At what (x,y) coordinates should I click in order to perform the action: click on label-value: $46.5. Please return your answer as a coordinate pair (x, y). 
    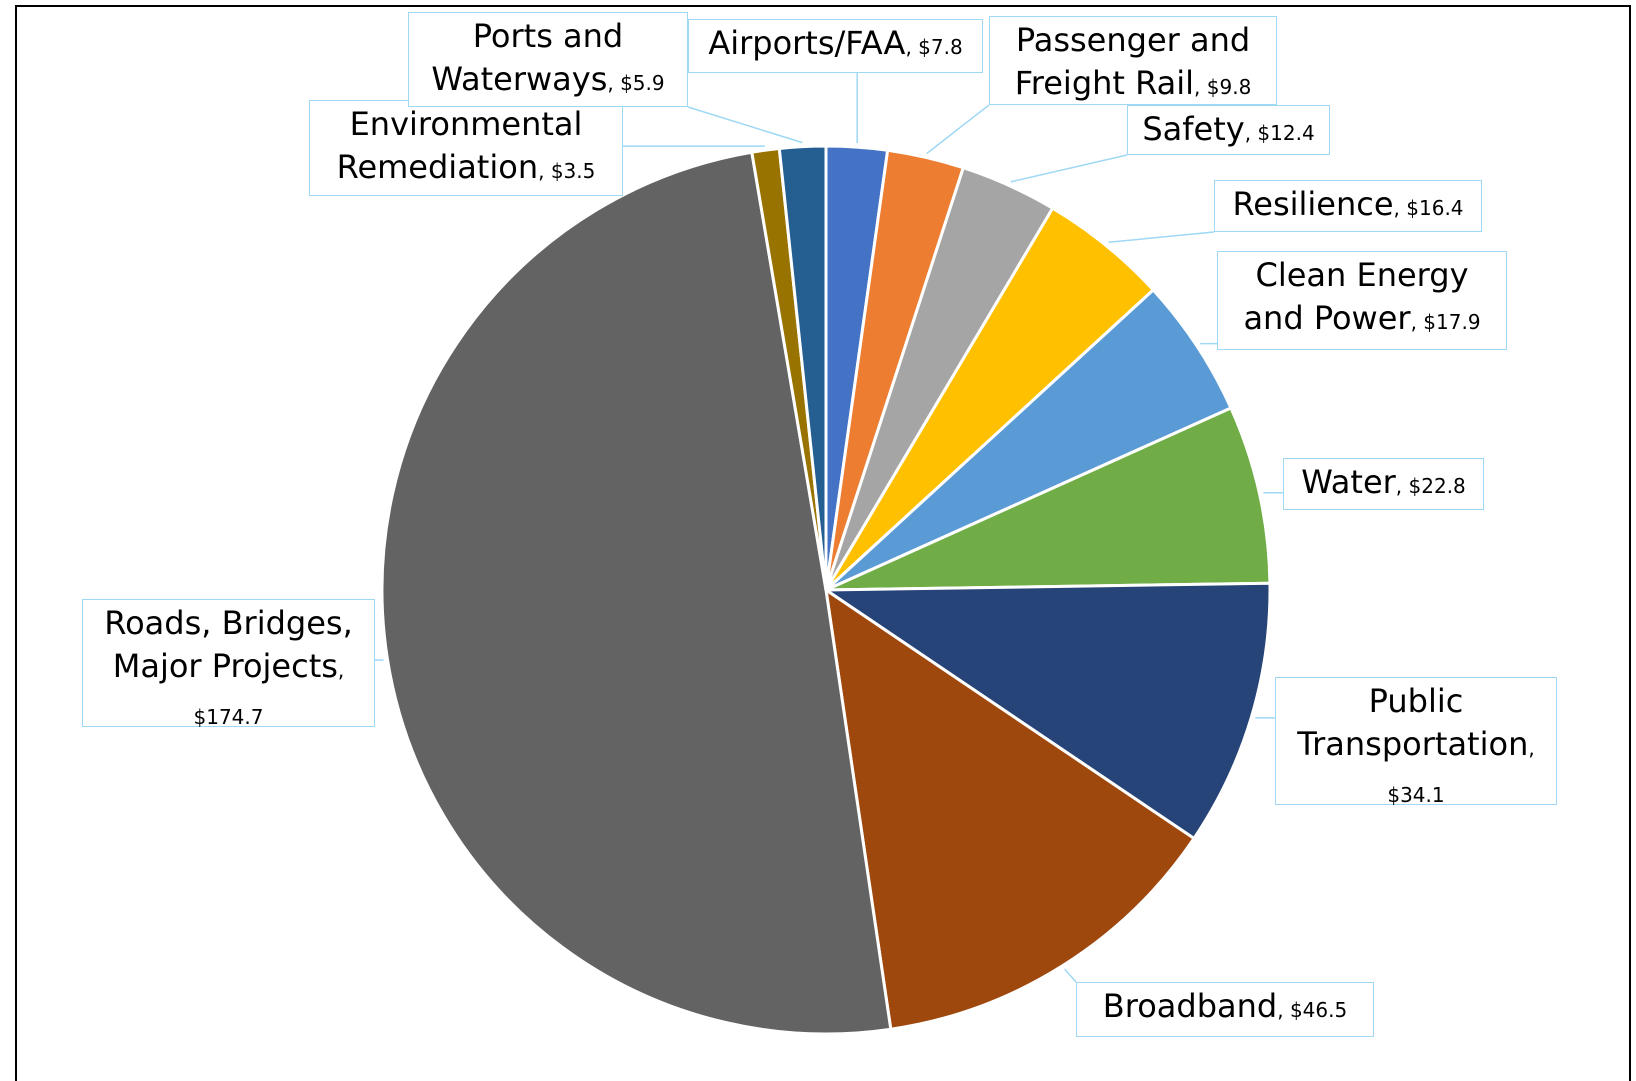
    Looking at the image, I should click on (1318, 1010).